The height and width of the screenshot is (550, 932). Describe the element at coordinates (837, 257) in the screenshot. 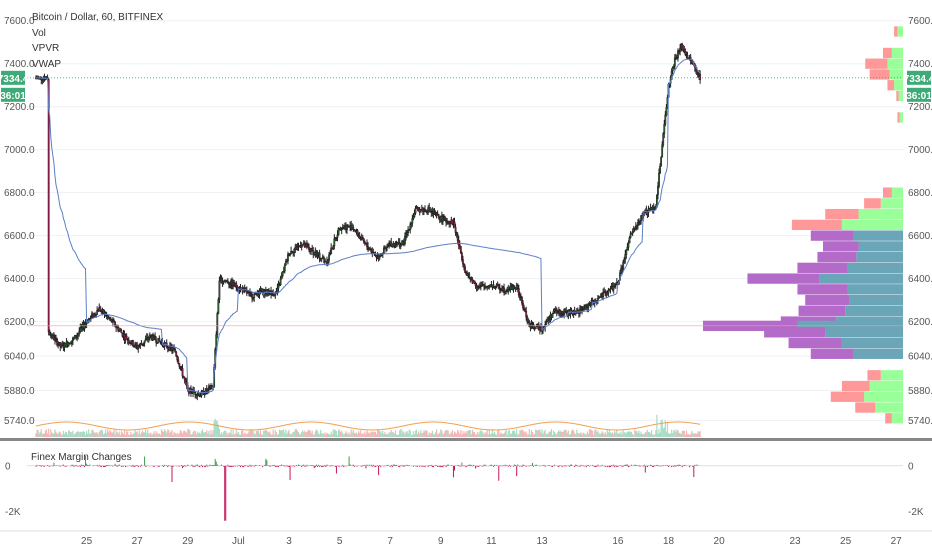

I see `volume-profile-down-bar` at that location.